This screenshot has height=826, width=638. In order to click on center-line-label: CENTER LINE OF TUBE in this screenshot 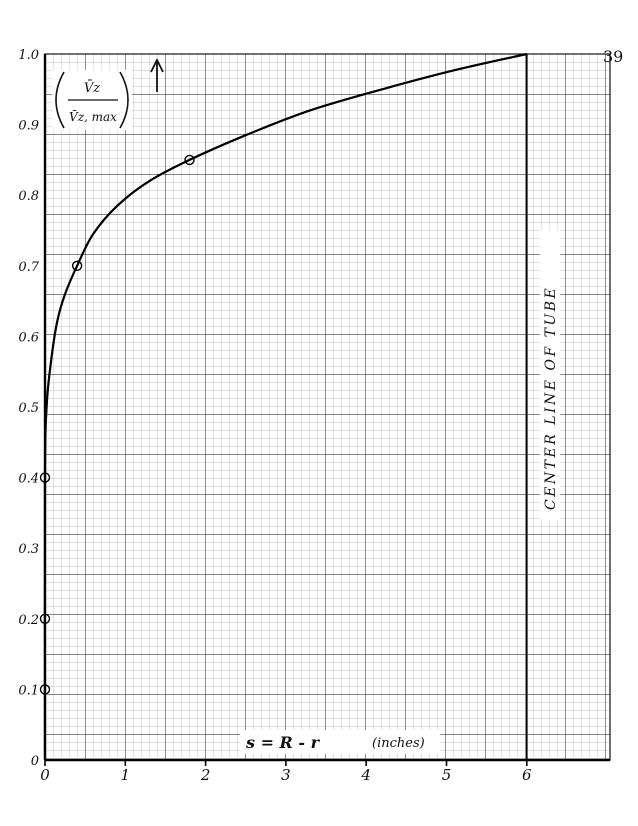, I will do `click(551, 398)`.